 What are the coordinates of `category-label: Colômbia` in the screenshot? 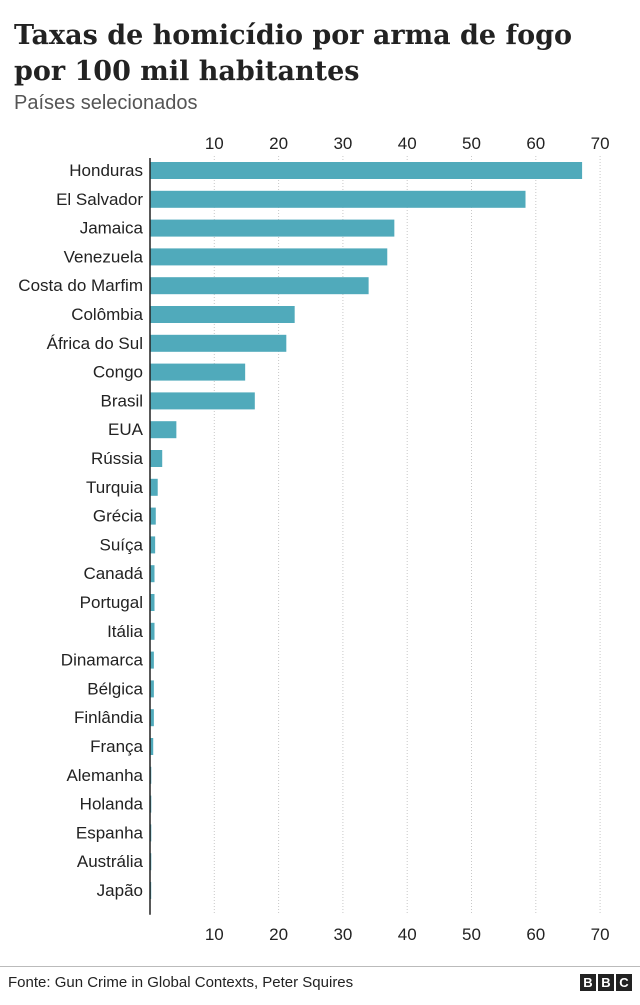 It's located at (107, 314).